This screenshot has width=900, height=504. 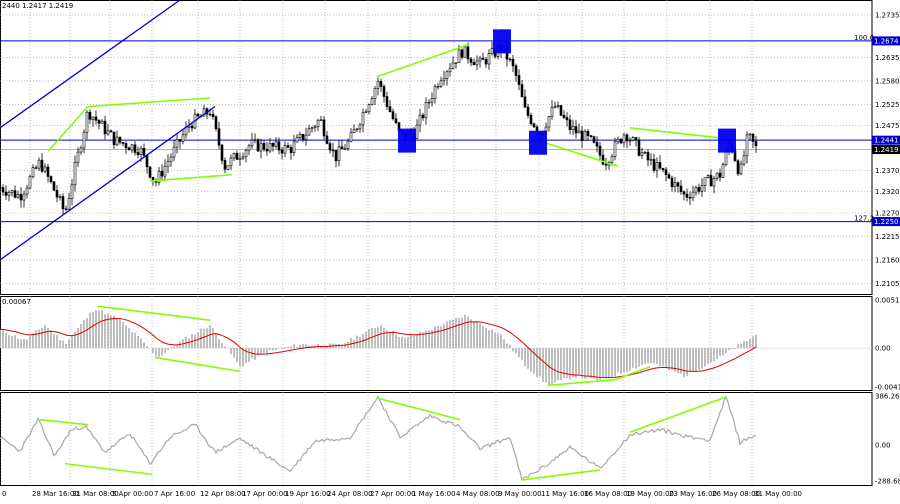 What do you see at coordinates (887, 105) in the screenshot?
I see `price-tick-label: 1.2525` at bounding box center [887, 105].